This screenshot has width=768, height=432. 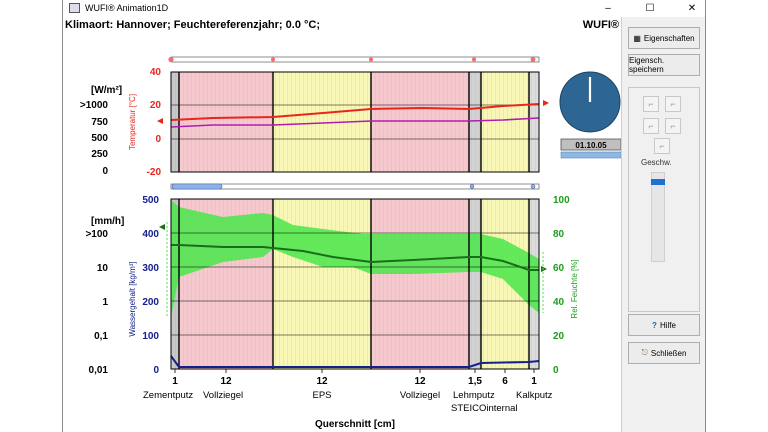 I want to click on wufi-brand-label: WUFI®, so click(x=600, y=25).